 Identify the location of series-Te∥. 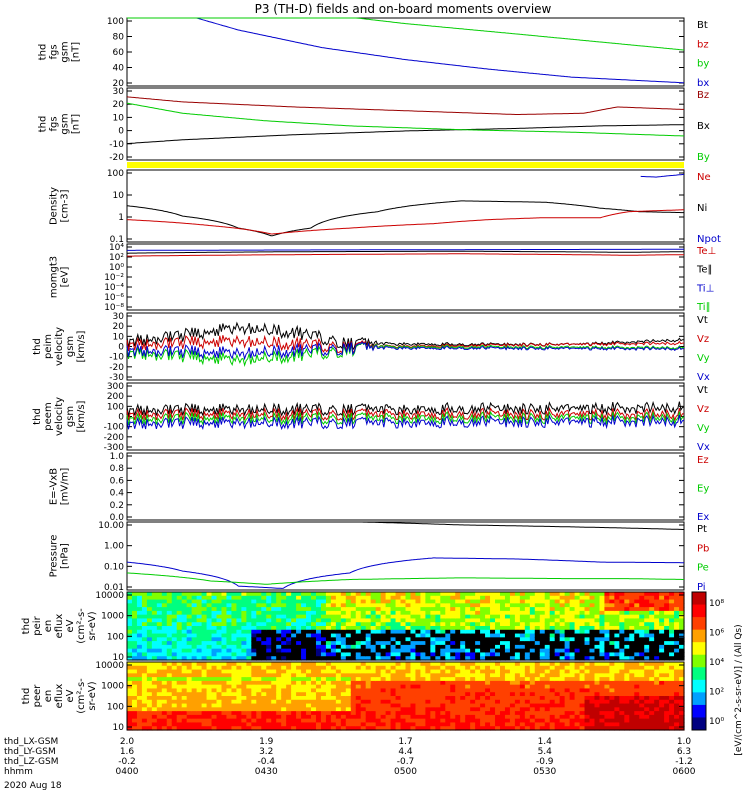
(405, 252).